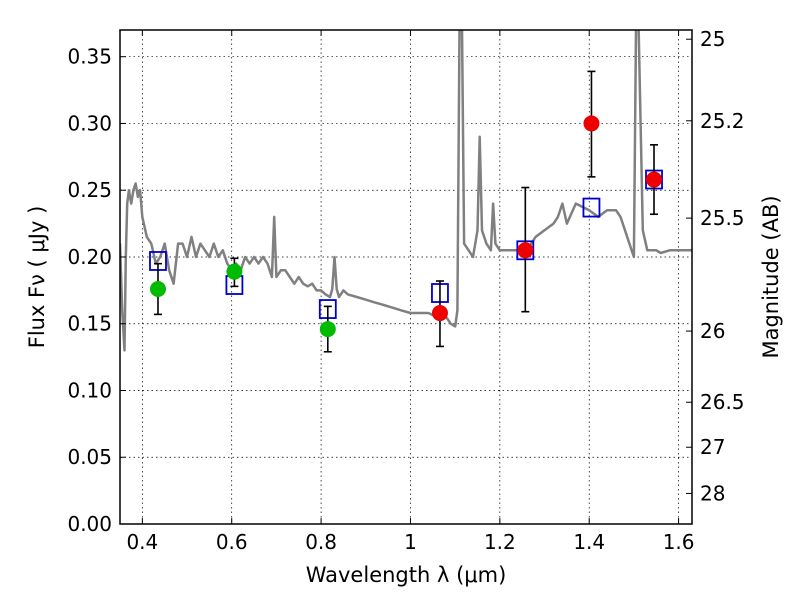  I want to click on right-tick-label: 26, so click(712, 331).